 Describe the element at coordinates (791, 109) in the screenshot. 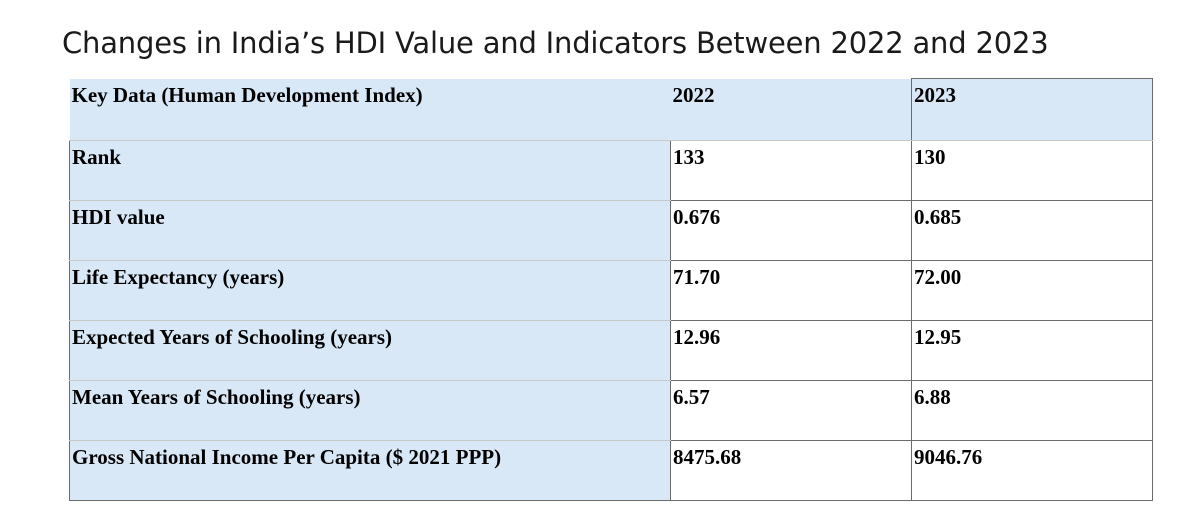

I see `header-2022: 2022` at that location.